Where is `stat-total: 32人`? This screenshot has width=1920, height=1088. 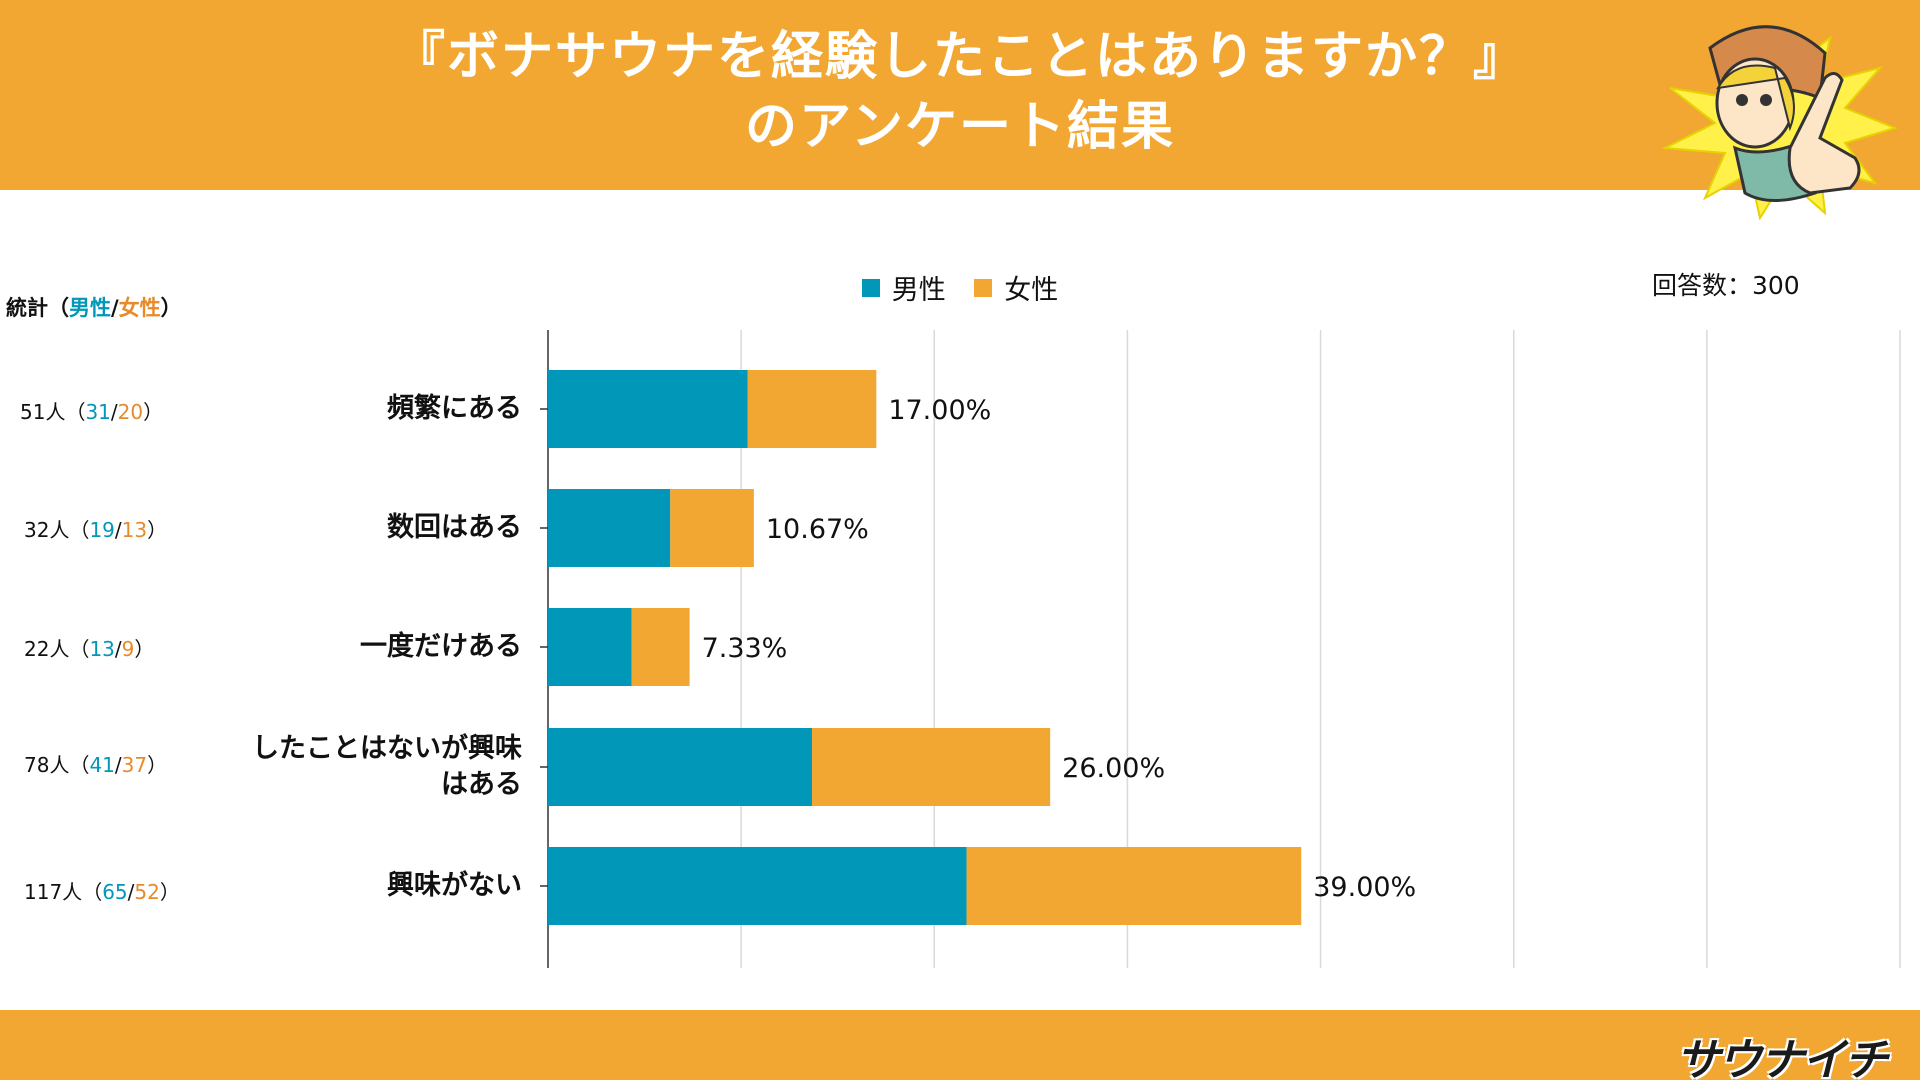
stat-total: 32人 is located at coordinates (47, 530).